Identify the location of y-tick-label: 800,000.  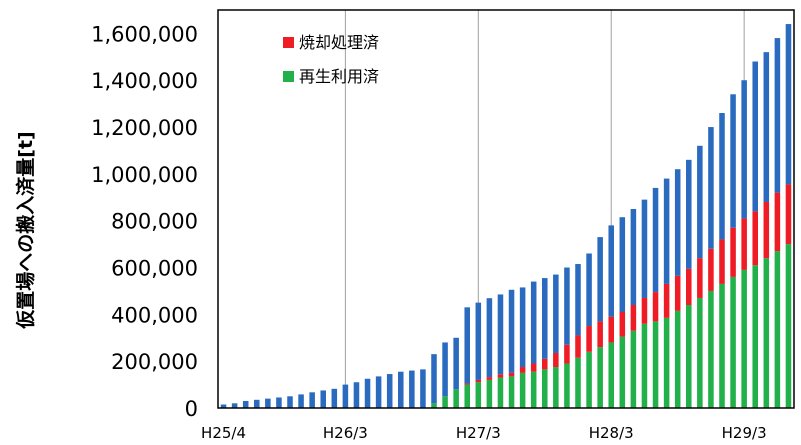
(154, 222).